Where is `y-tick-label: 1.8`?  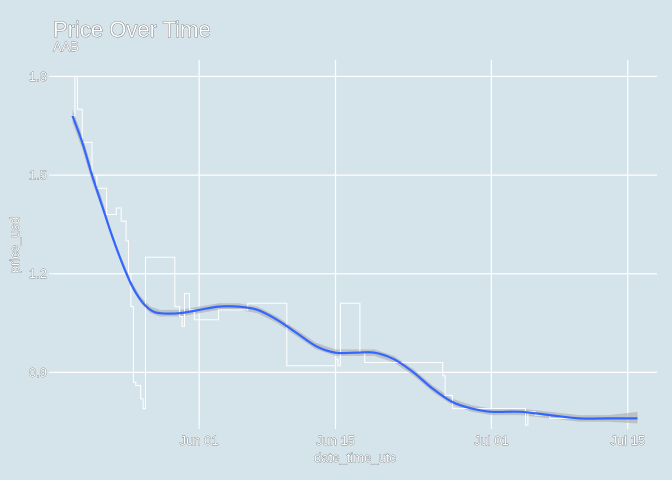
y-tick-label: 1.8 is located at coordinates (38, 76).